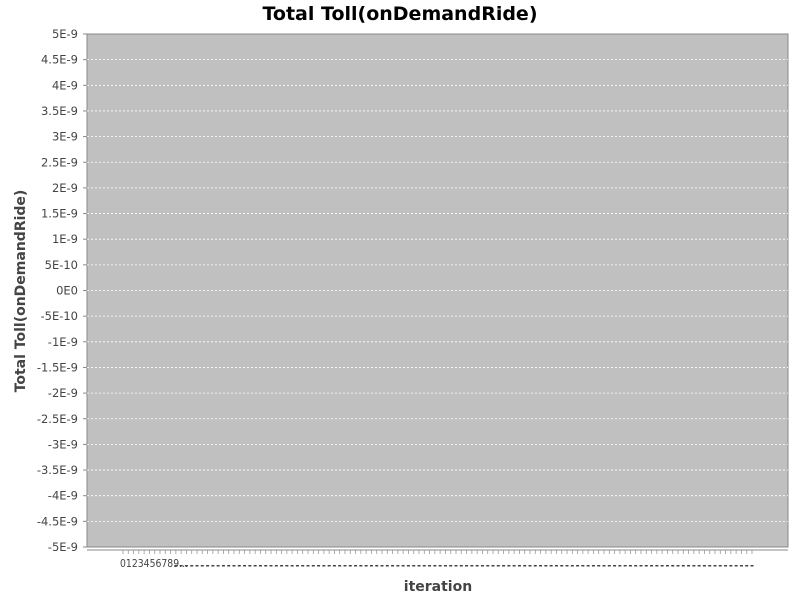 This screenshot has width=800, height=600. Describe the element at coordinates (63, 444) in the screenshot. I see `y-tick-label: -3E-9` at that location.